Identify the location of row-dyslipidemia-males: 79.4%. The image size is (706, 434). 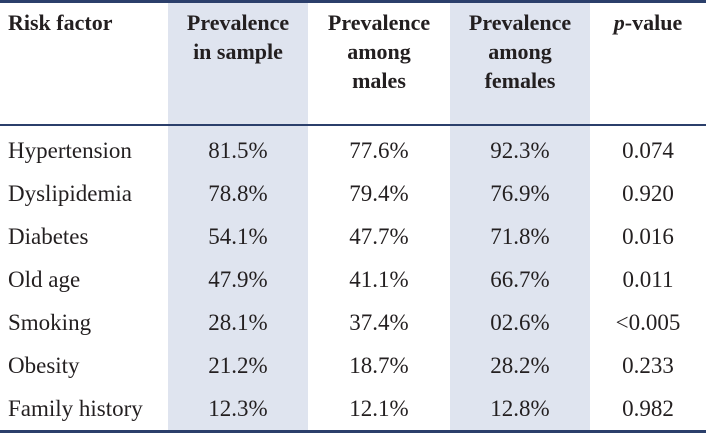
(379, 193).